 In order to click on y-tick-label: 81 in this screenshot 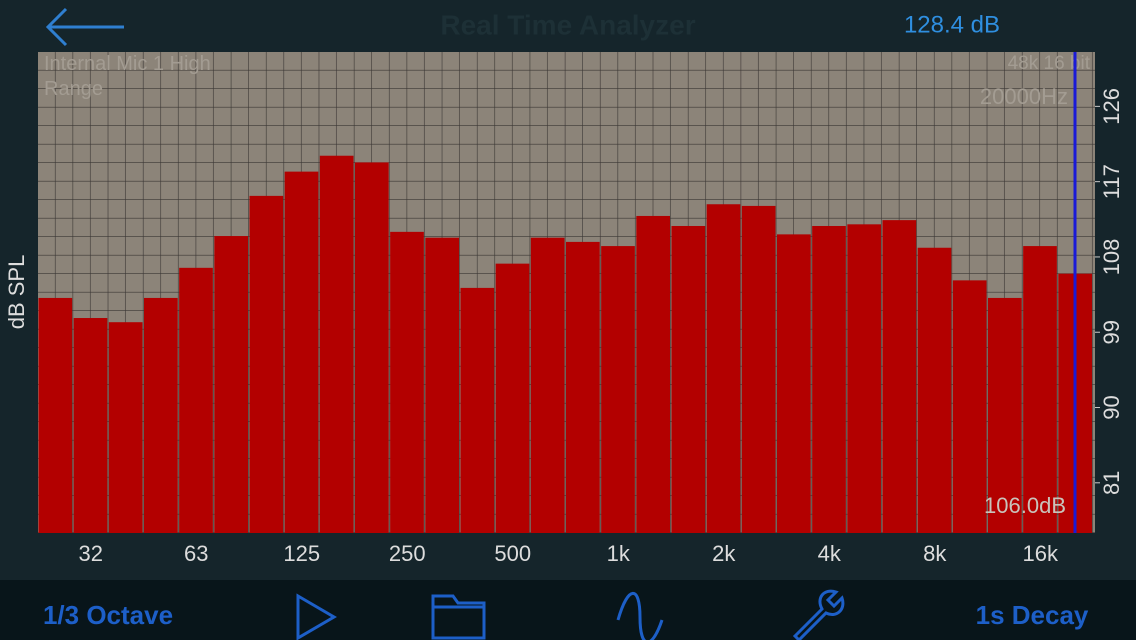, I will do `click(1111, 483)`.